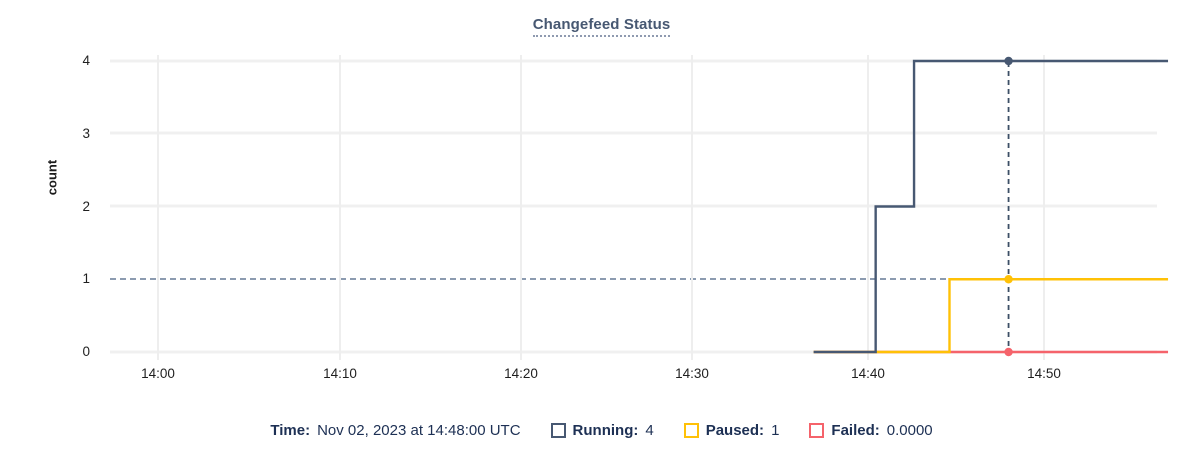  I want to click on cursor-marker-failed, so click(1008, 352).